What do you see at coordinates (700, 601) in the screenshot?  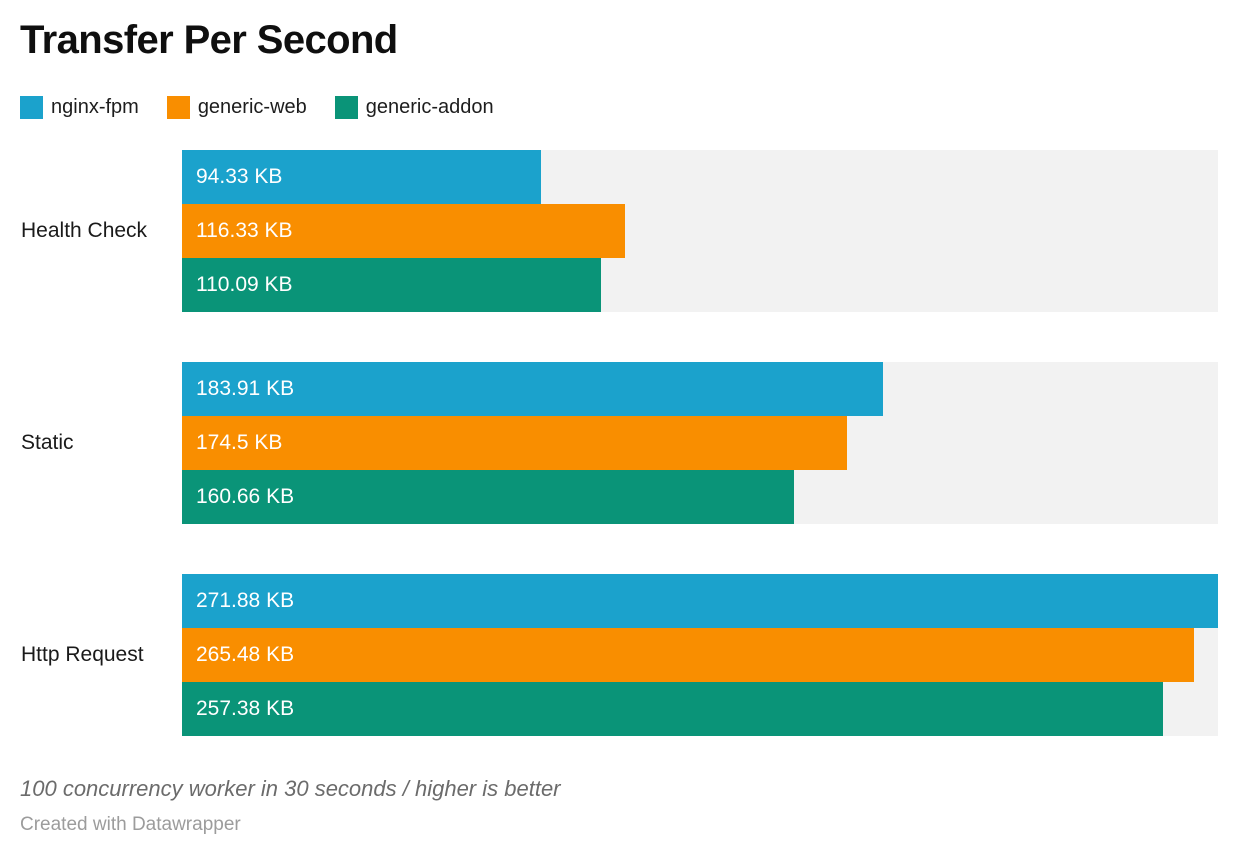 I see `bar-nginx-fpm: 271.88 KB` at bounding box center [700, 601].